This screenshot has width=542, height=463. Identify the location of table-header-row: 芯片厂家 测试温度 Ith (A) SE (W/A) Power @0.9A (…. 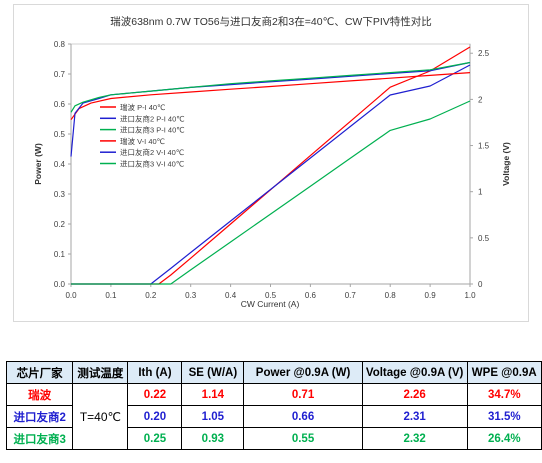
(273, 372).